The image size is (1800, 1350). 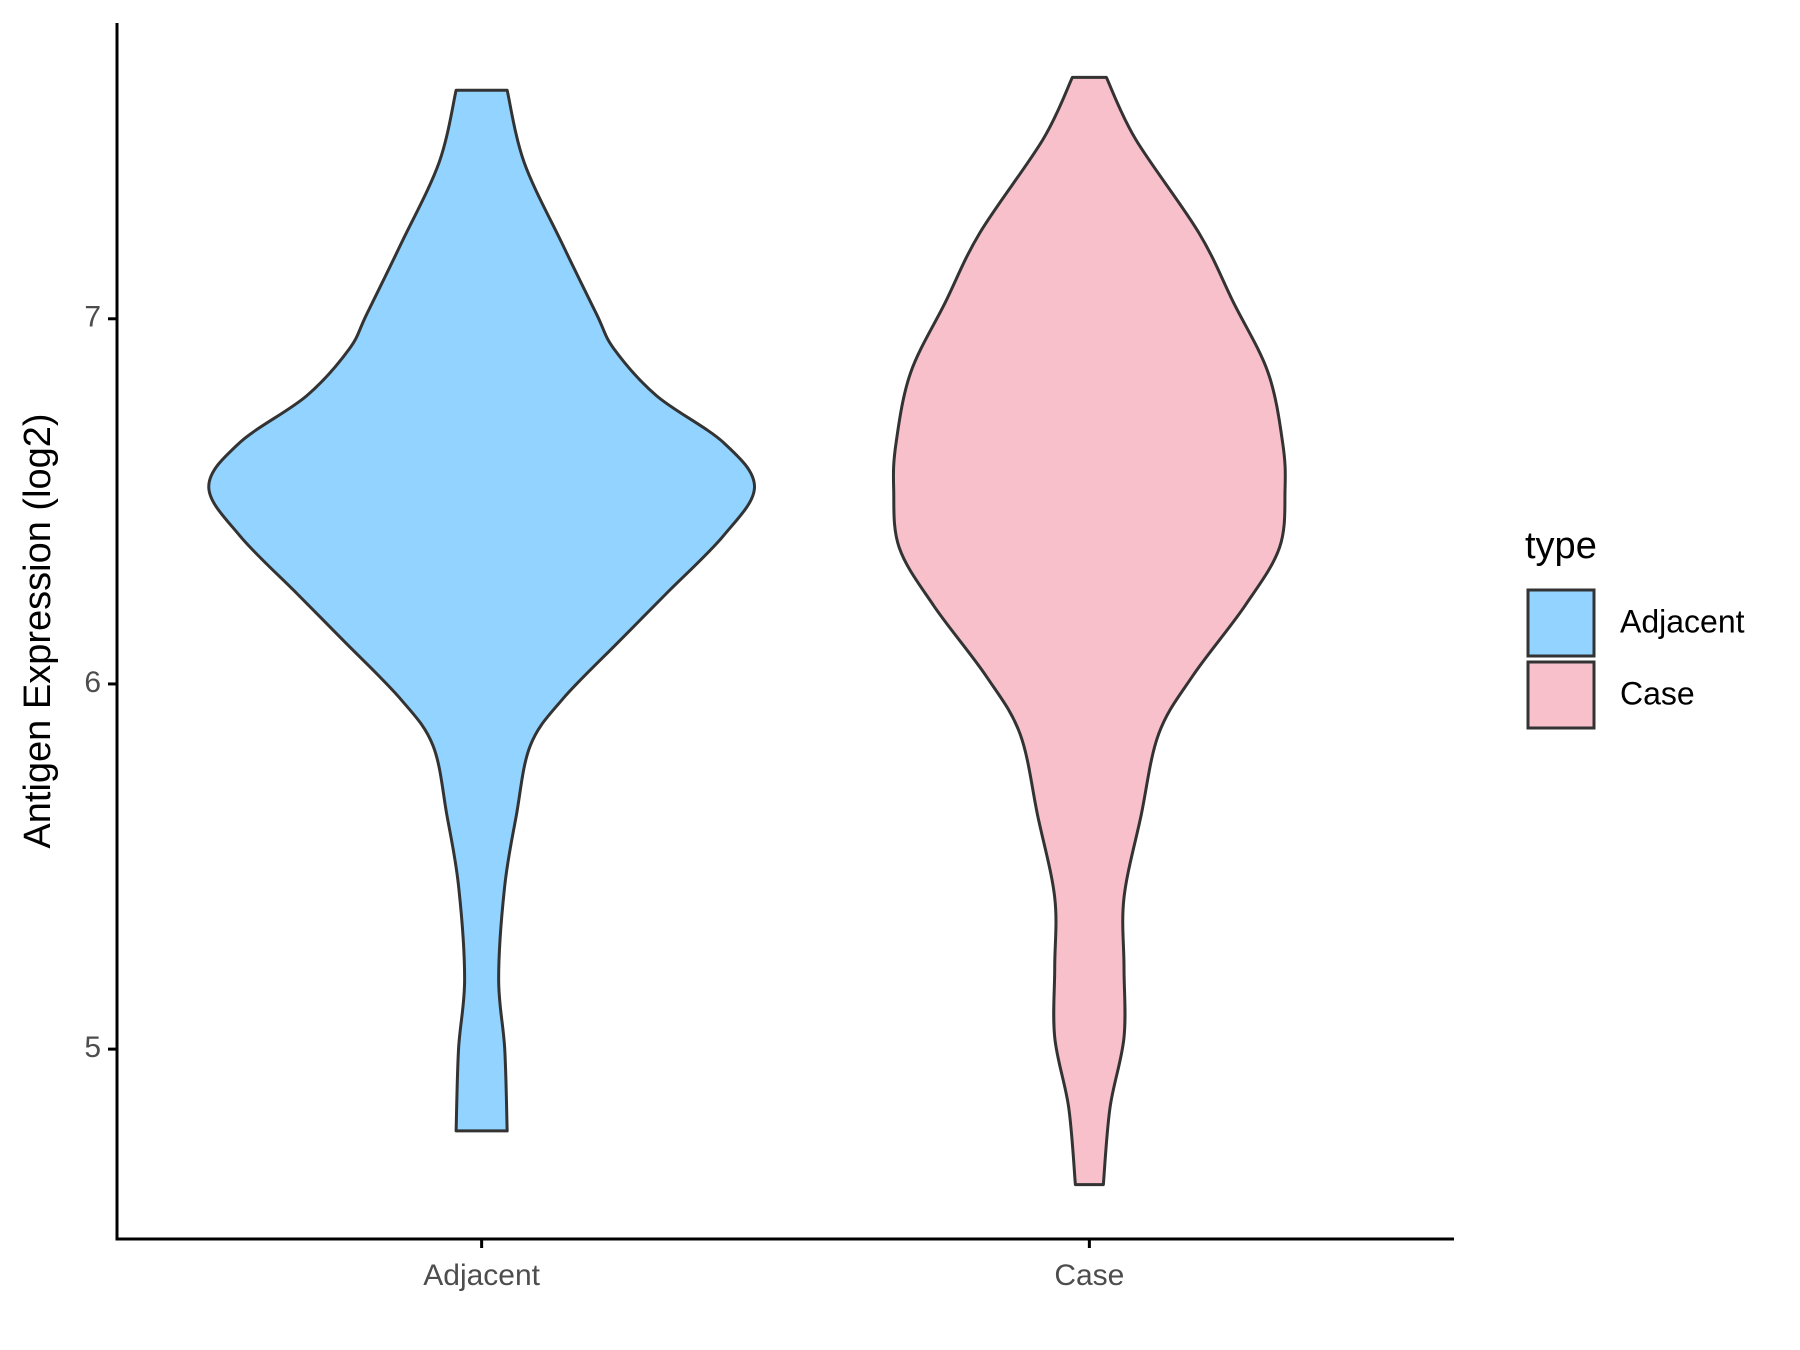 What do you see at coordinates (92, 682) in the screenshot?
I see `y-tick-label: 6` at bounding box center [92, 682].